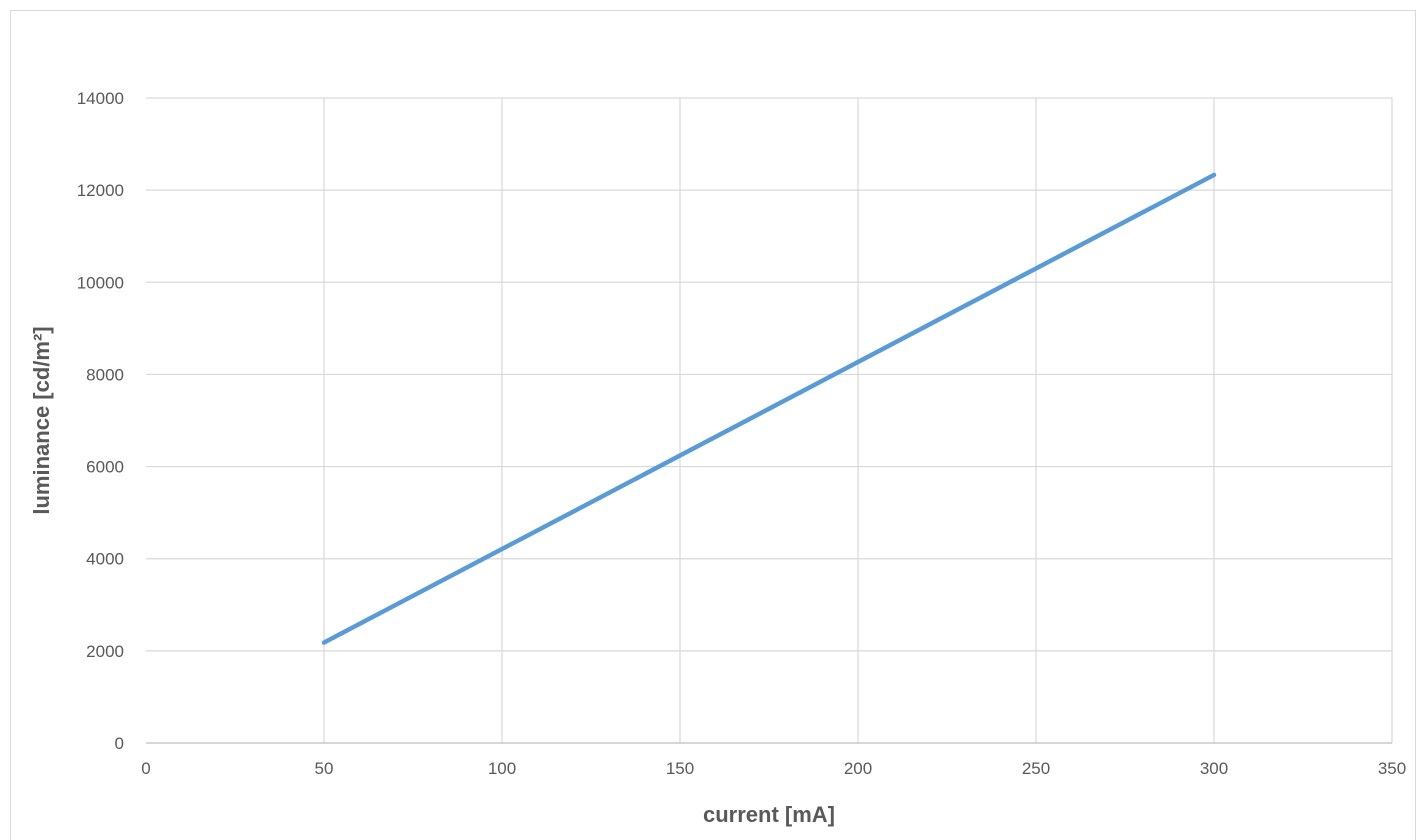 The height and width of the screenshot is (840, 1420). I want to click on x-tick-label-5: 250, so click(1036, 768).